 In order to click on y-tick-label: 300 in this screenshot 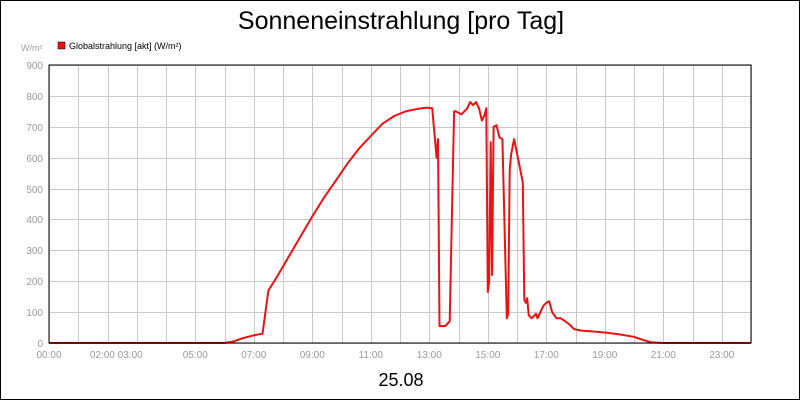, I will do `click(34, 251)`.